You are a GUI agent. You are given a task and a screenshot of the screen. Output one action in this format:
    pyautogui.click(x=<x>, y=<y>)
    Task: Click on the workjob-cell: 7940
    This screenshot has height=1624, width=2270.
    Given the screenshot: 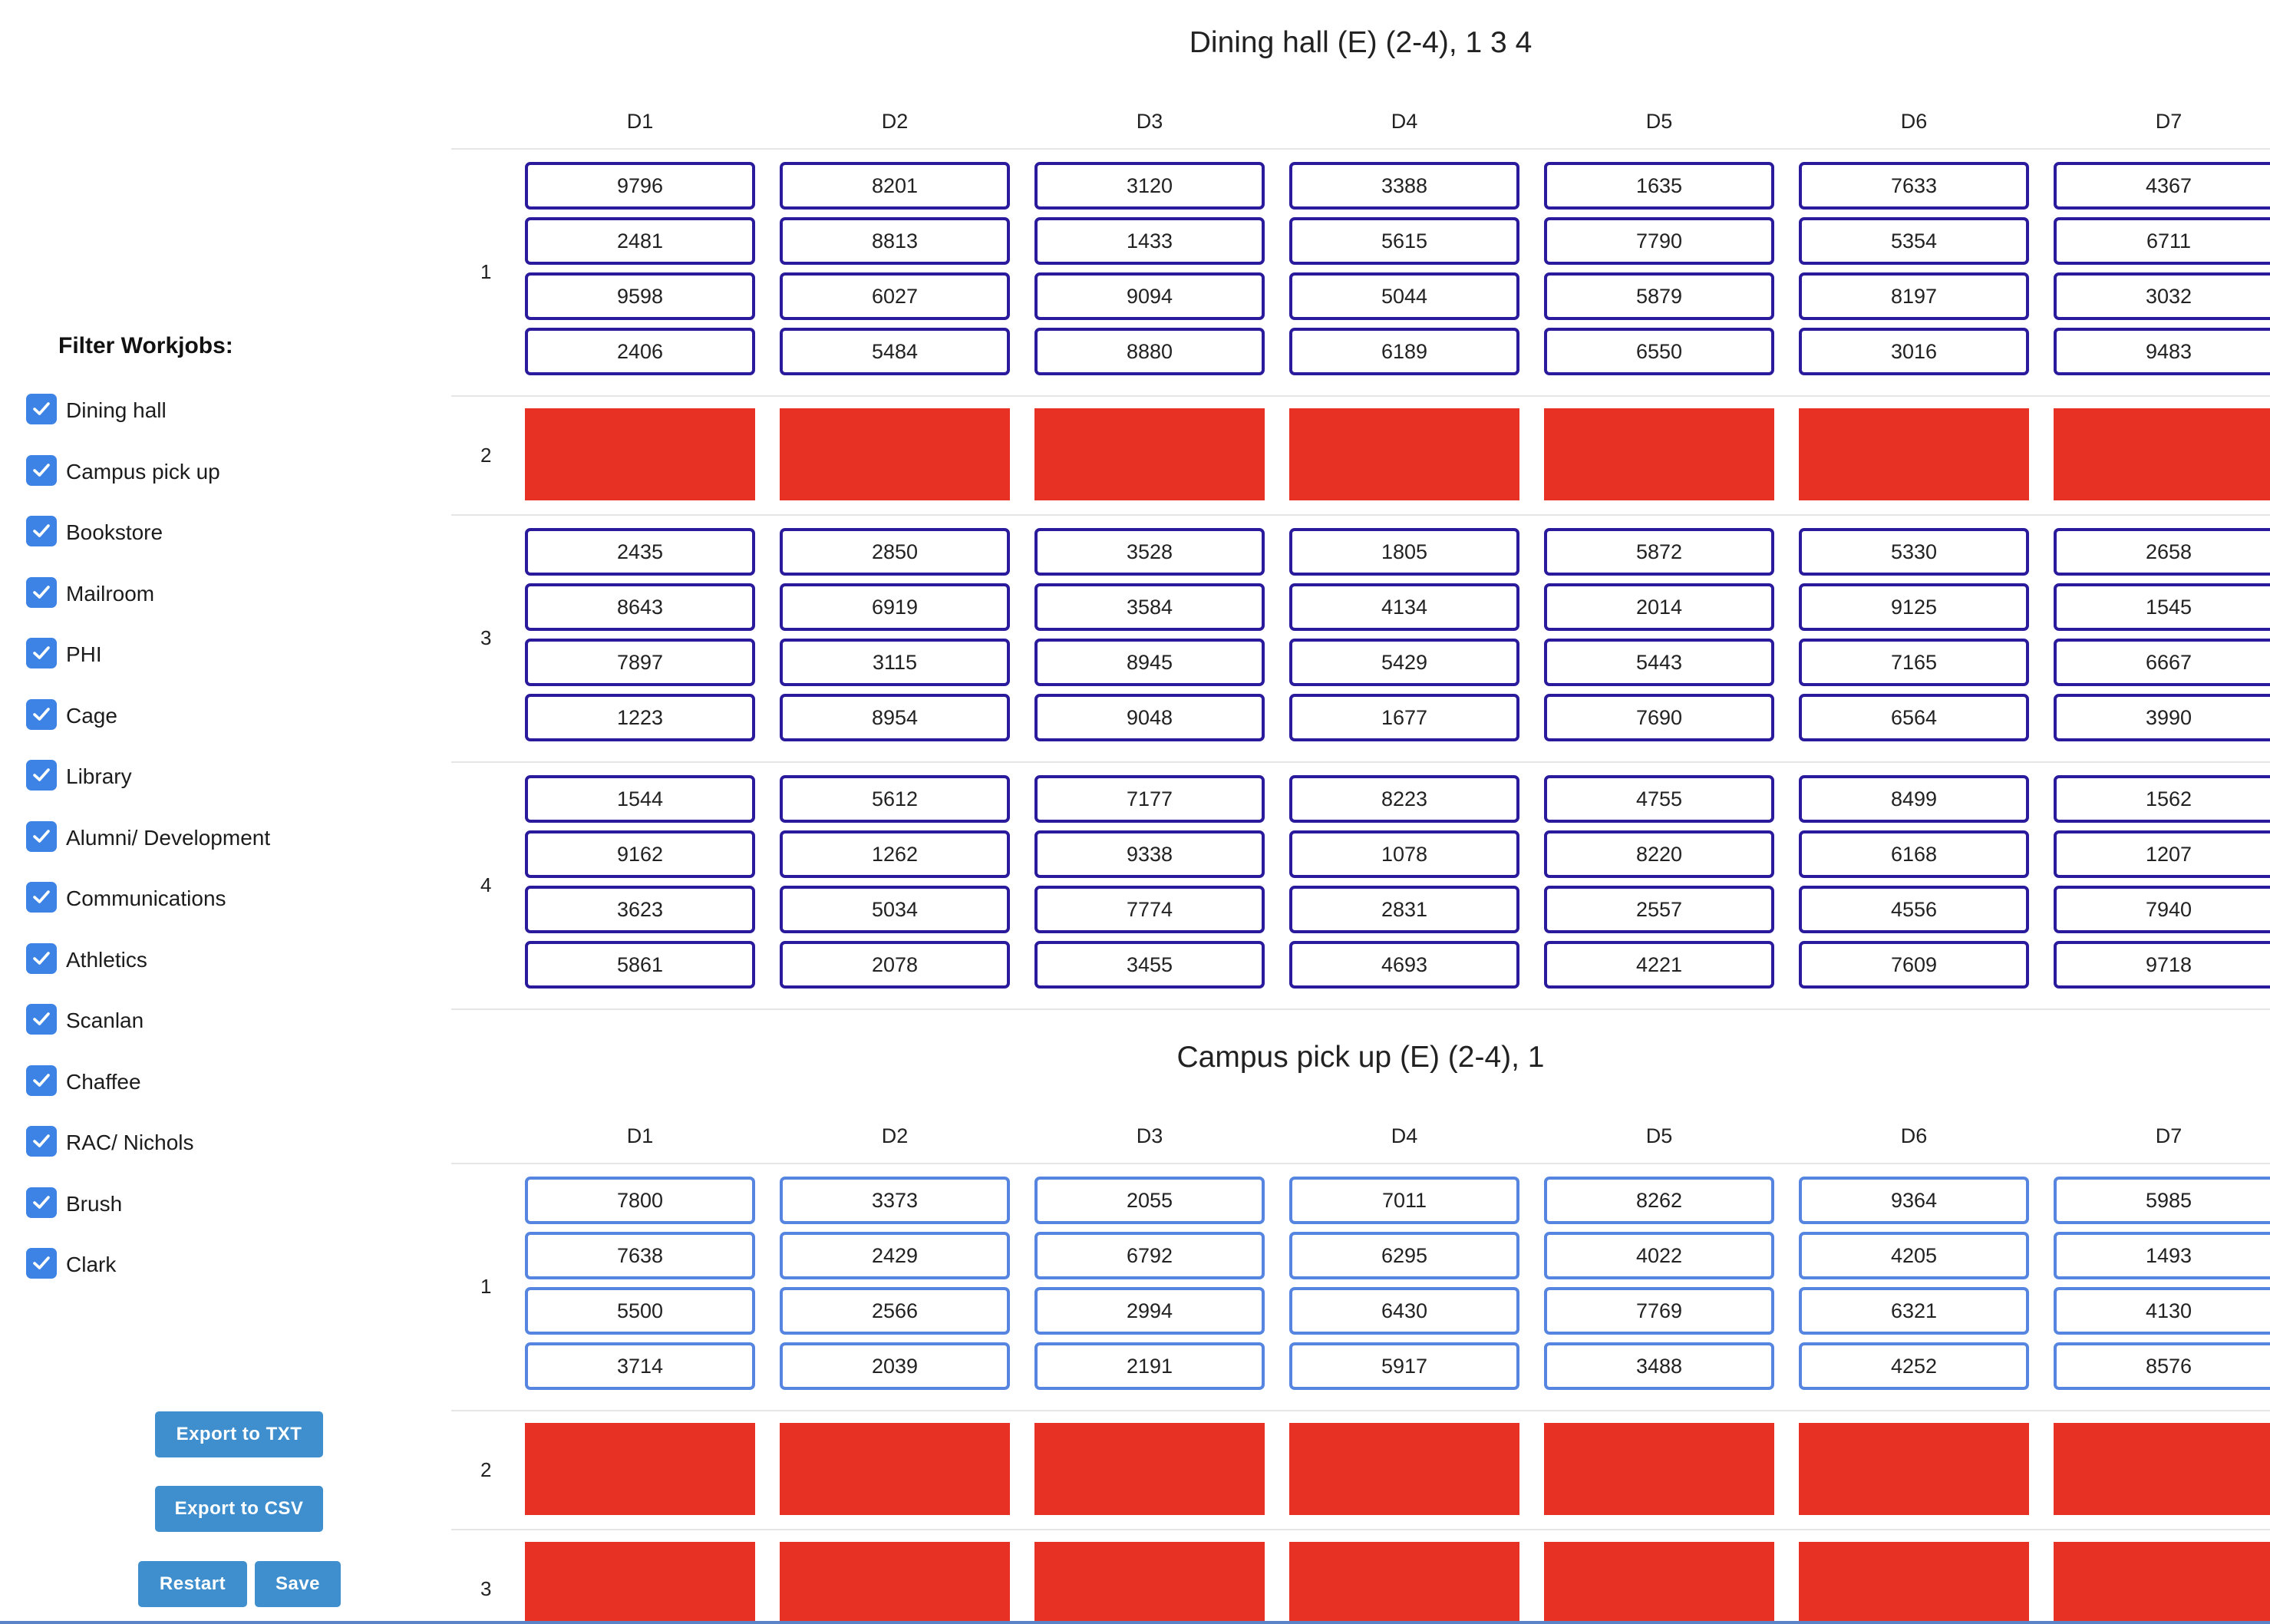 What is the action you would take?
    pyautogui.click(x=2162, y=909)
    